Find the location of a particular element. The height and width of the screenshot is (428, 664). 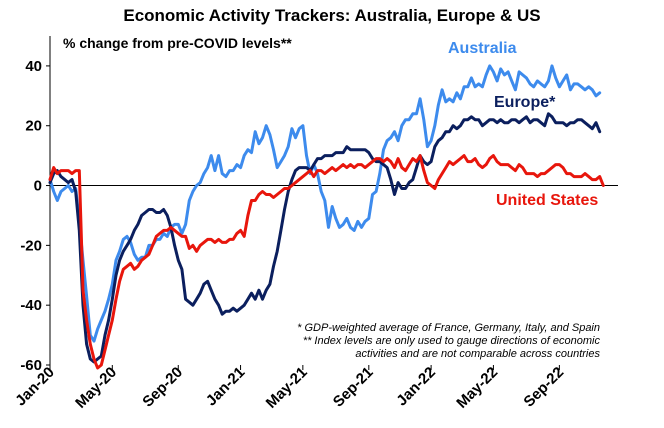

y-tick-label: 0 is located at coordinates (38, 186).